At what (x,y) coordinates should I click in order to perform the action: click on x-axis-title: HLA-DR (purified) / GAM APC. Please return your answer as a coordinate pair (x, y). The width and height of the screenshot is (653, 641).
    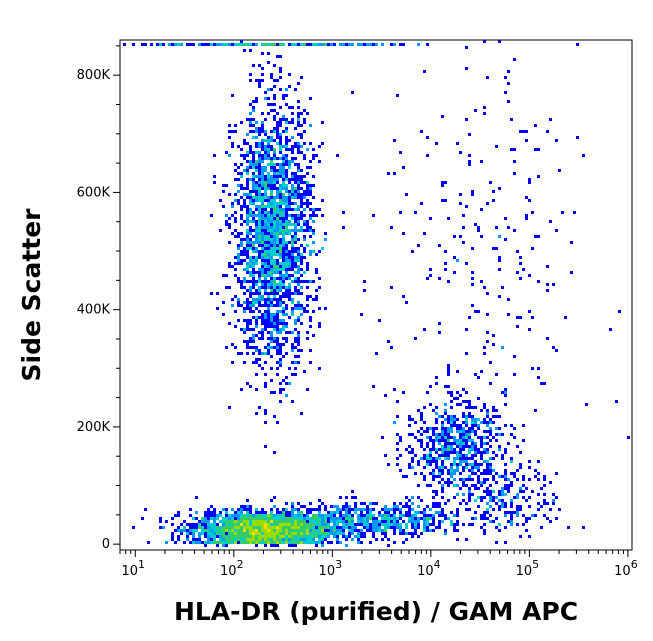
    Looking at the image, I should click on (376, 611).